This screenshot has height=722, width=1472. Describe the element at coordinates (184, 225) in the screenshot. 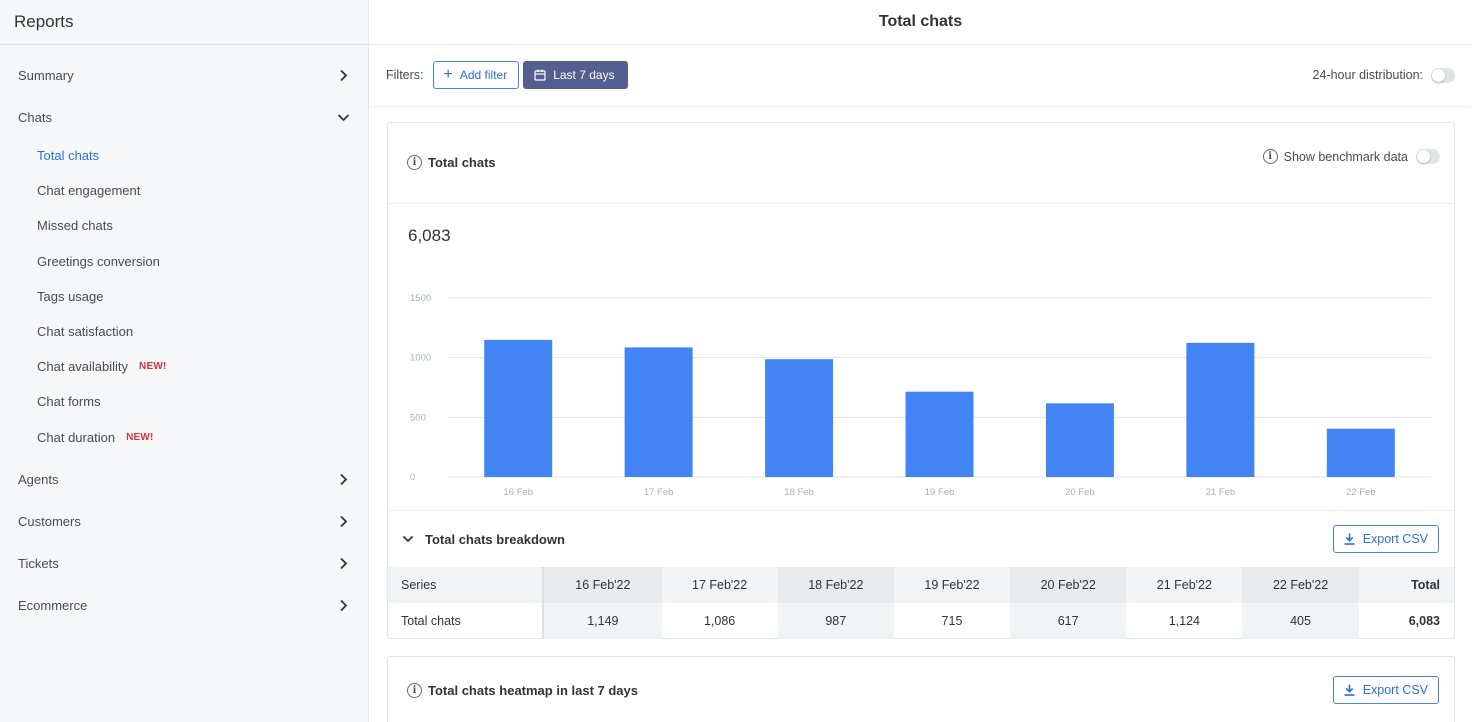

I see `sub-item-missed-chats: Missed chats` at that location.